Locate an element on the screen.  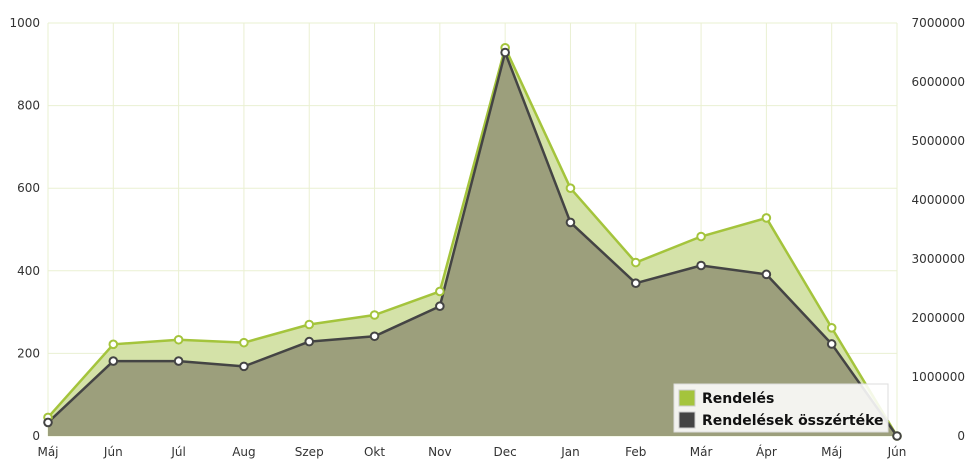
y-right-tick-label: 3000000 is located at coordinates (938, 259).